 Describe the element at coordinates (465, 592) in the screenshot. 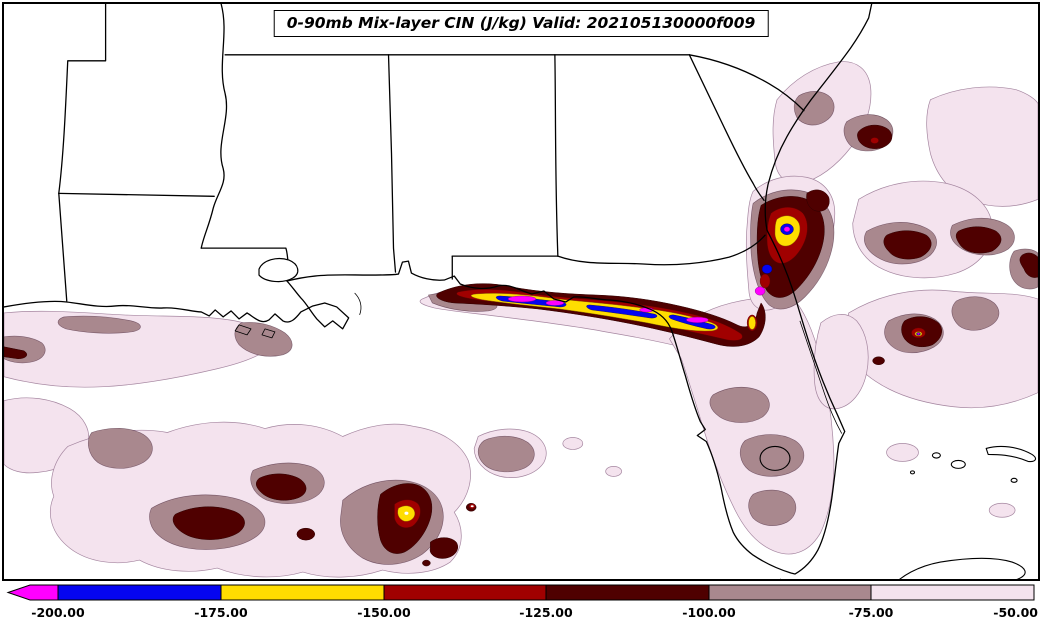

I see `colorbar-segment-red` at that location.